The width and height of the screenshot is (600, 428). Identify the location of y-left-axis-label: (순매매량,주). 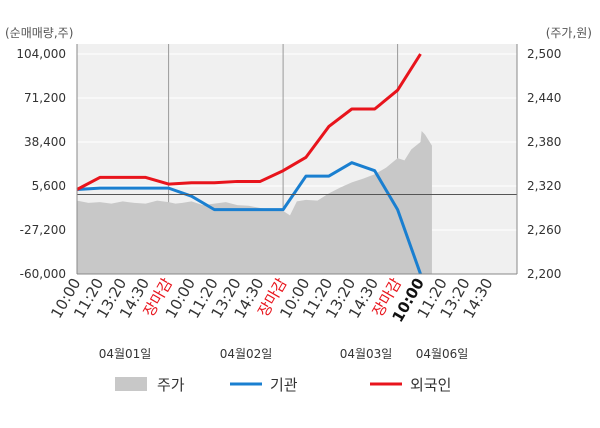
(39, 33).